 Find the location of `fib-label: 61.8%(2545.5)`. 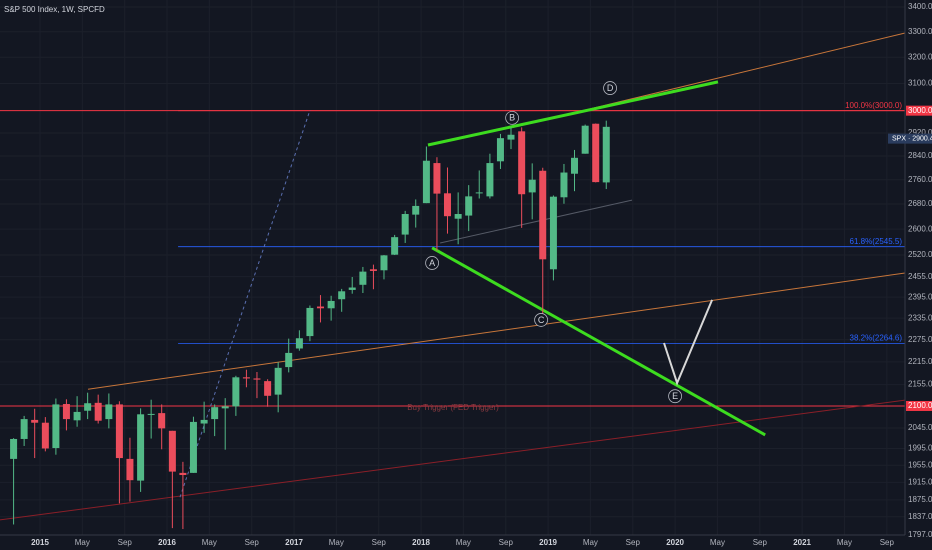

fib-label: 61.8%(2545.5) is located at coordinates (876, 241).